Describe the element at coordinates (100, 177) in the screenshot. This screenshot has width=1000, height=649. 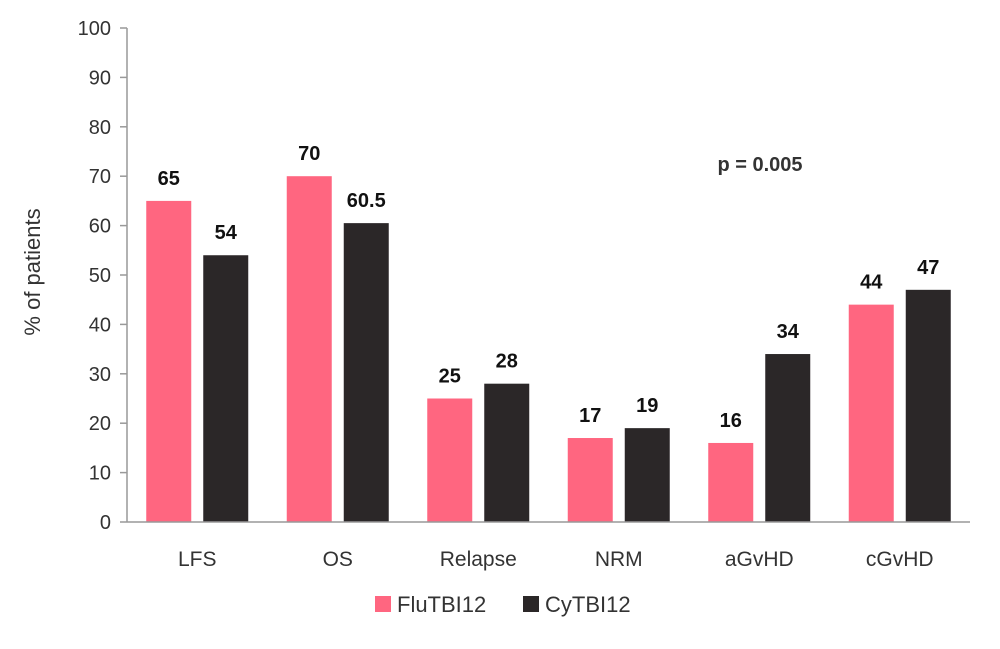
I see `y-tick-label: 70` at that location.